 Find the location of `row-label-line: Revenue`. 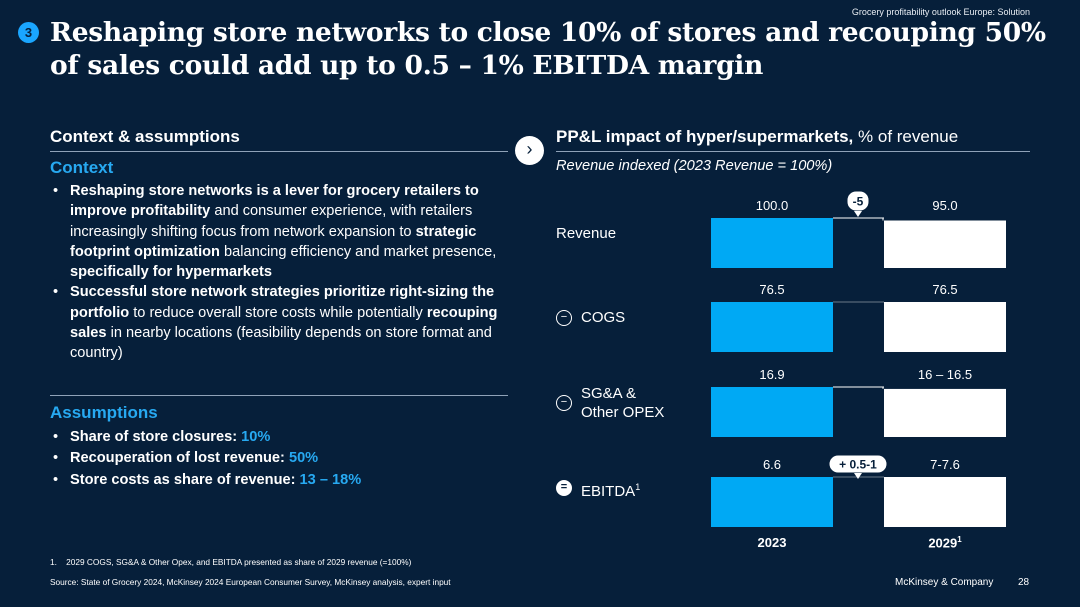

row-label-line: Revenue is located at coordinates (586, 233).